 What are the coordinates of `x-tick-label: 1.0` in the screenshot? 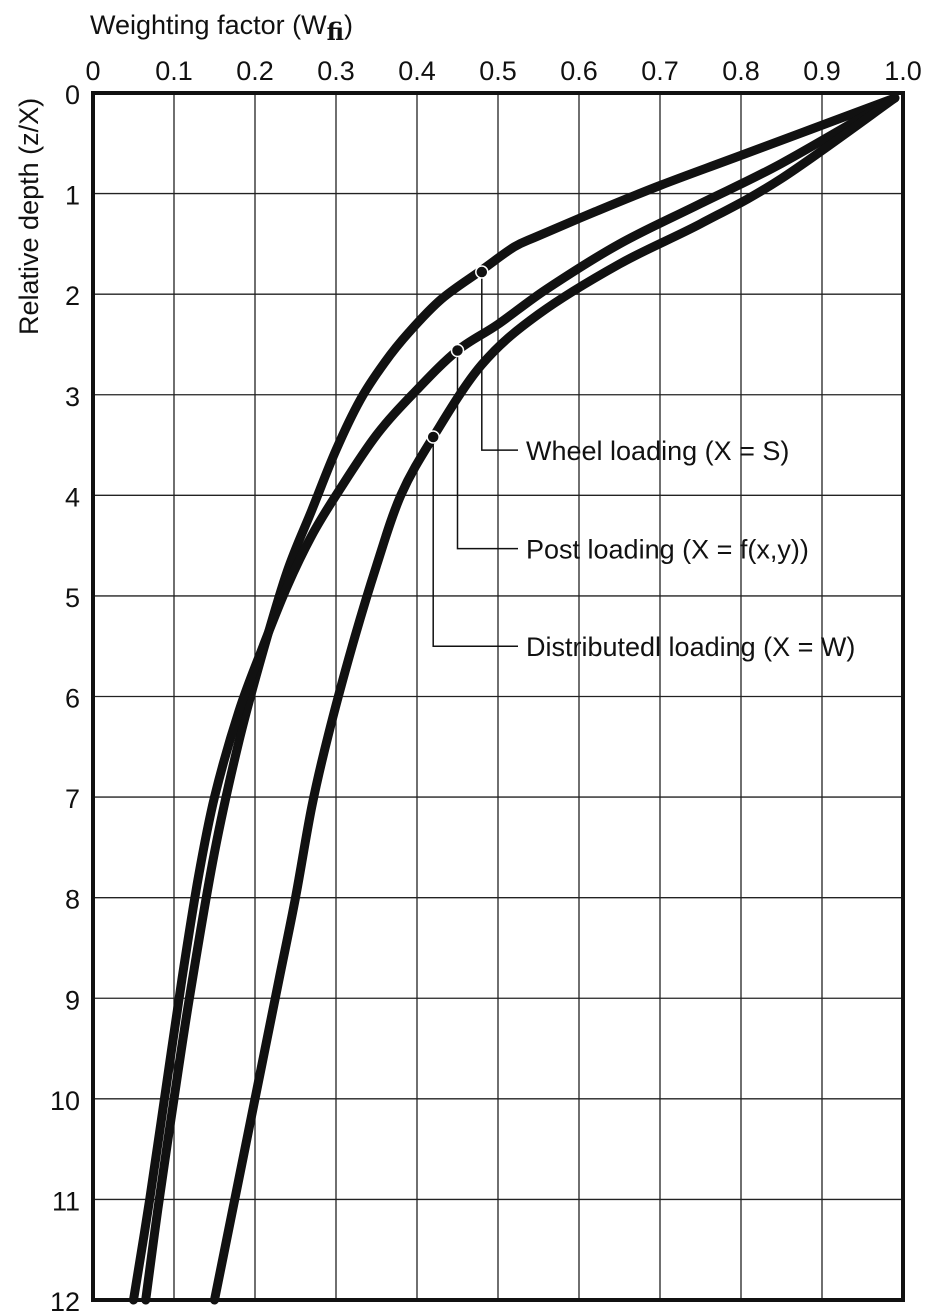 It's located at (903, 71).